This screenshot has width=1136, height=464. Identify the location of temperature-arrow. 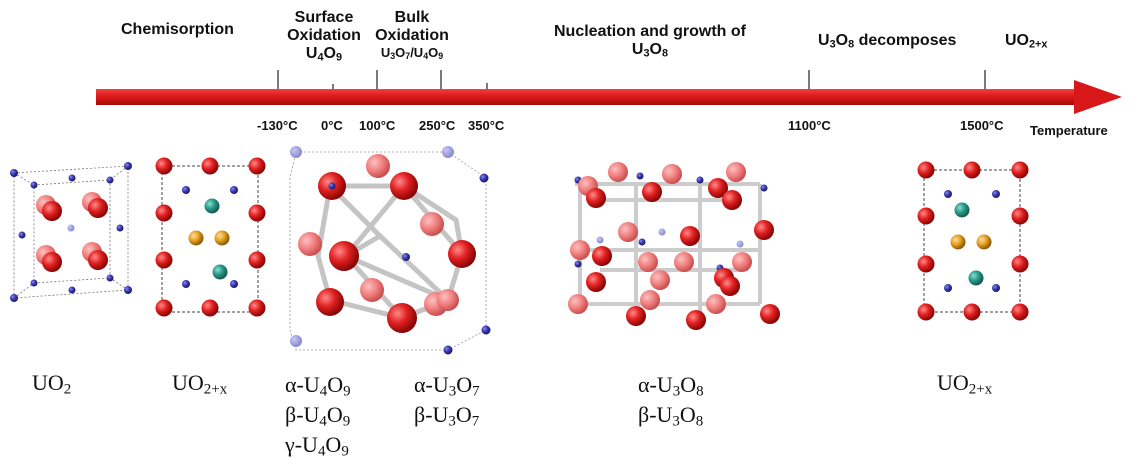
(609, 97).